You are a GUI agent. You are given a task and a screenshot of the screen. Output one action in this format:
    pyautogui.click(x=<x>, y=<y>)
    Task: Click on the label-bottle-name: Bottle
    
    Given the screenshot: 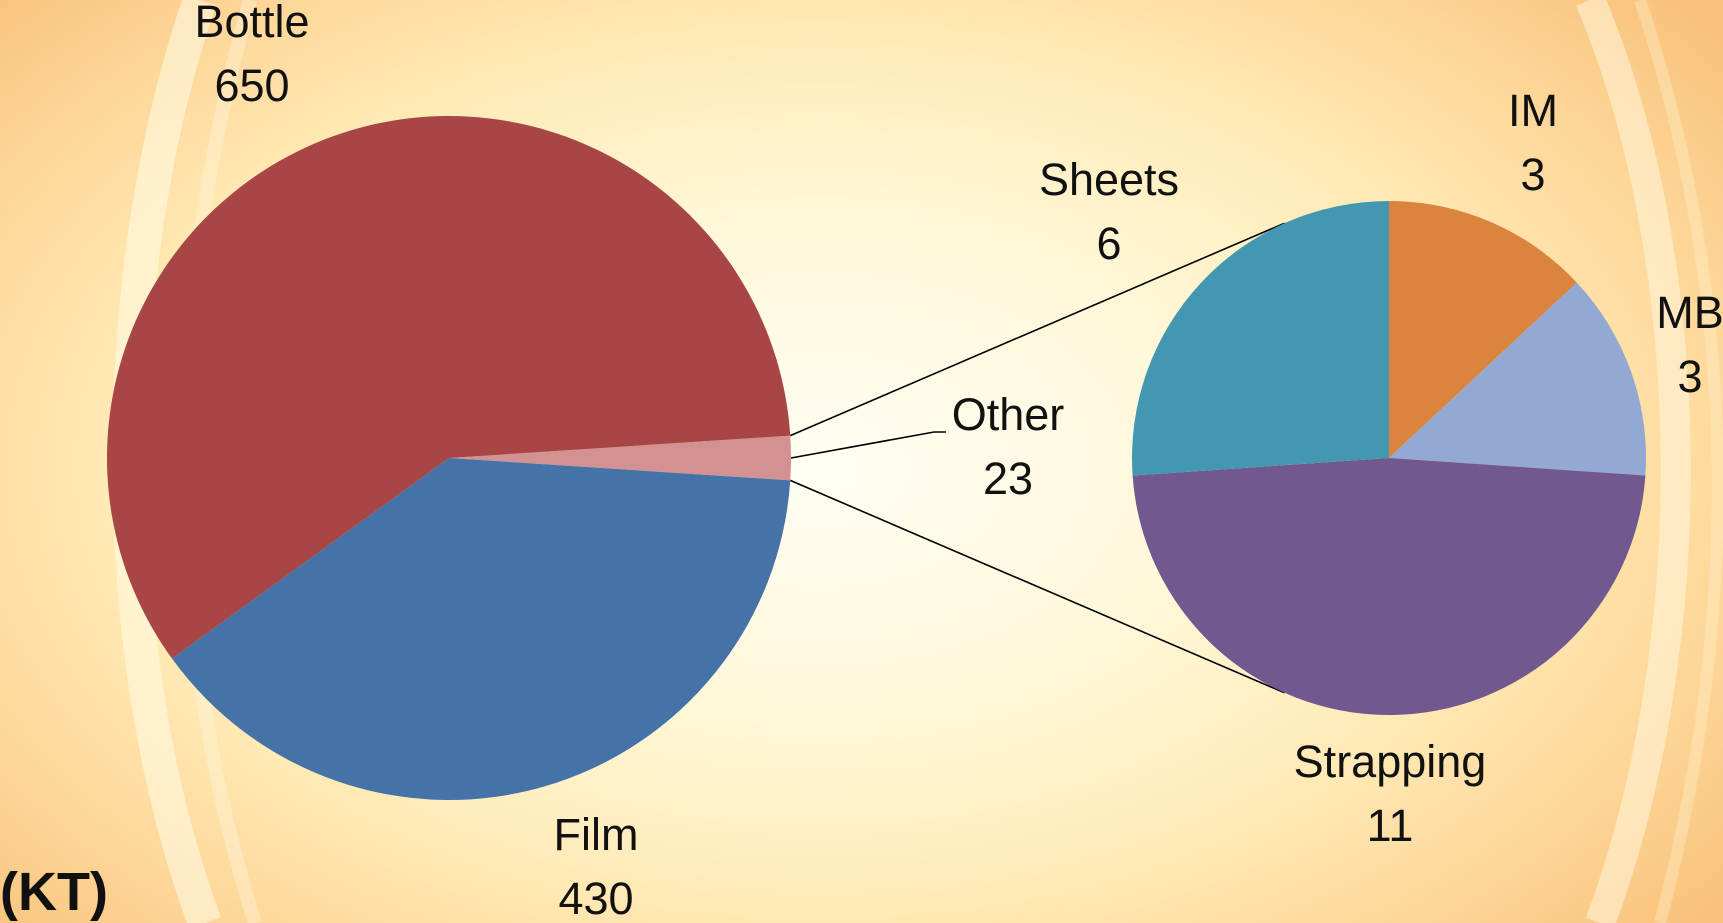 What is the action you would take?
    pyautogui.click(x=251, y=23)
    